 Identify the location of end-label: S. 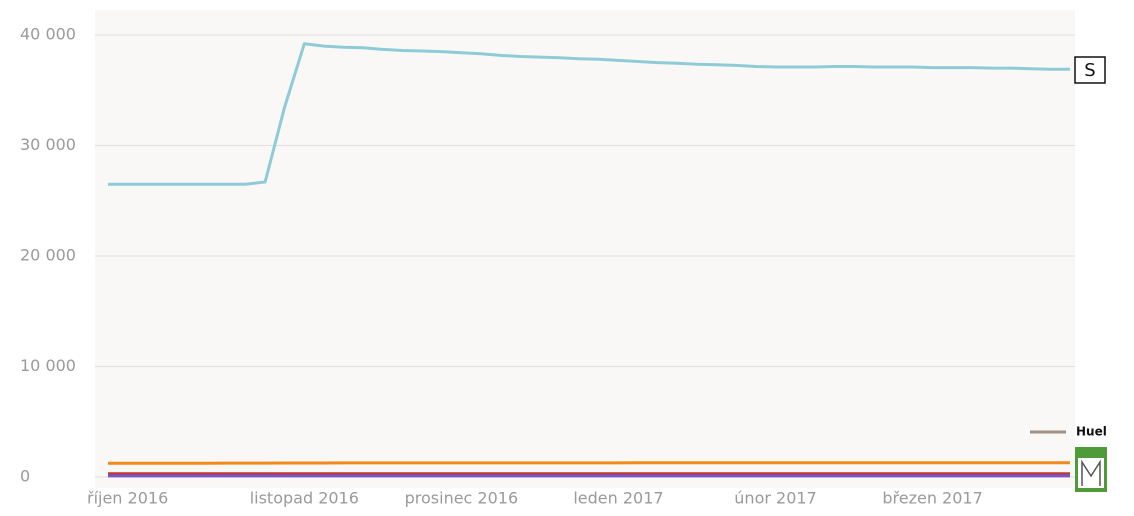
(1089, 70).